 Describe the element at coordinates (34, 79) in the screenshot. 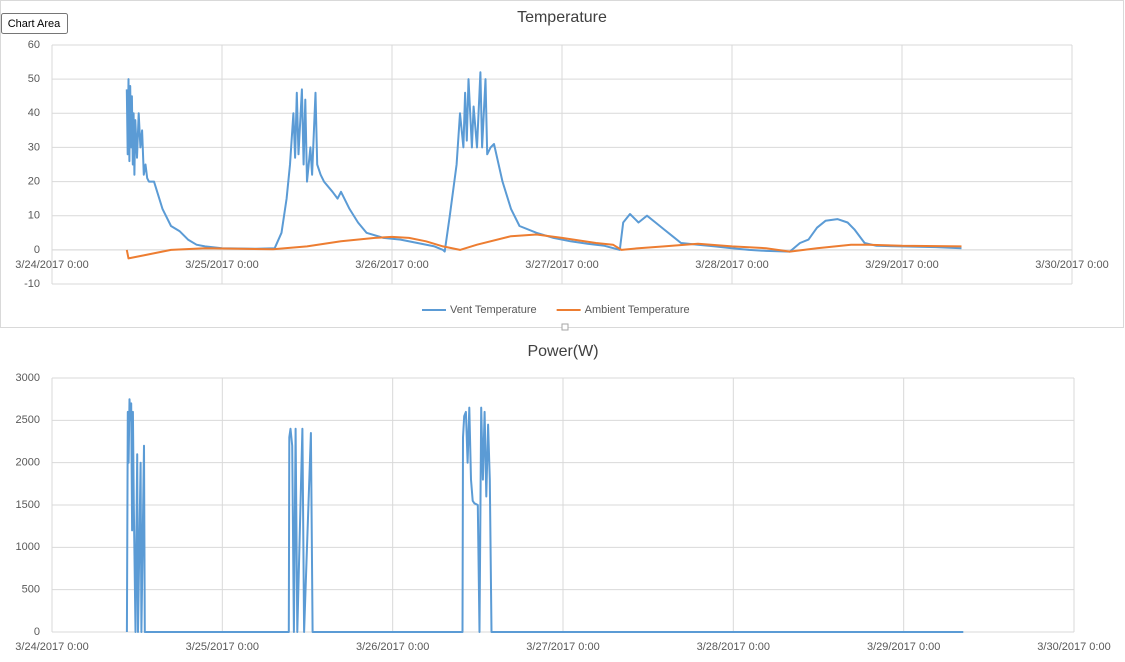

I see `y-tick-label: 50` at that location.